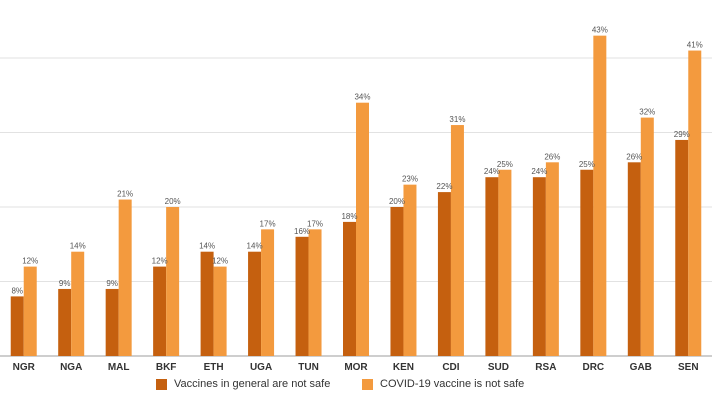 The image size is (720, 405). I want to click on data-label-sud-series-2: 25%, so click(505, 164).